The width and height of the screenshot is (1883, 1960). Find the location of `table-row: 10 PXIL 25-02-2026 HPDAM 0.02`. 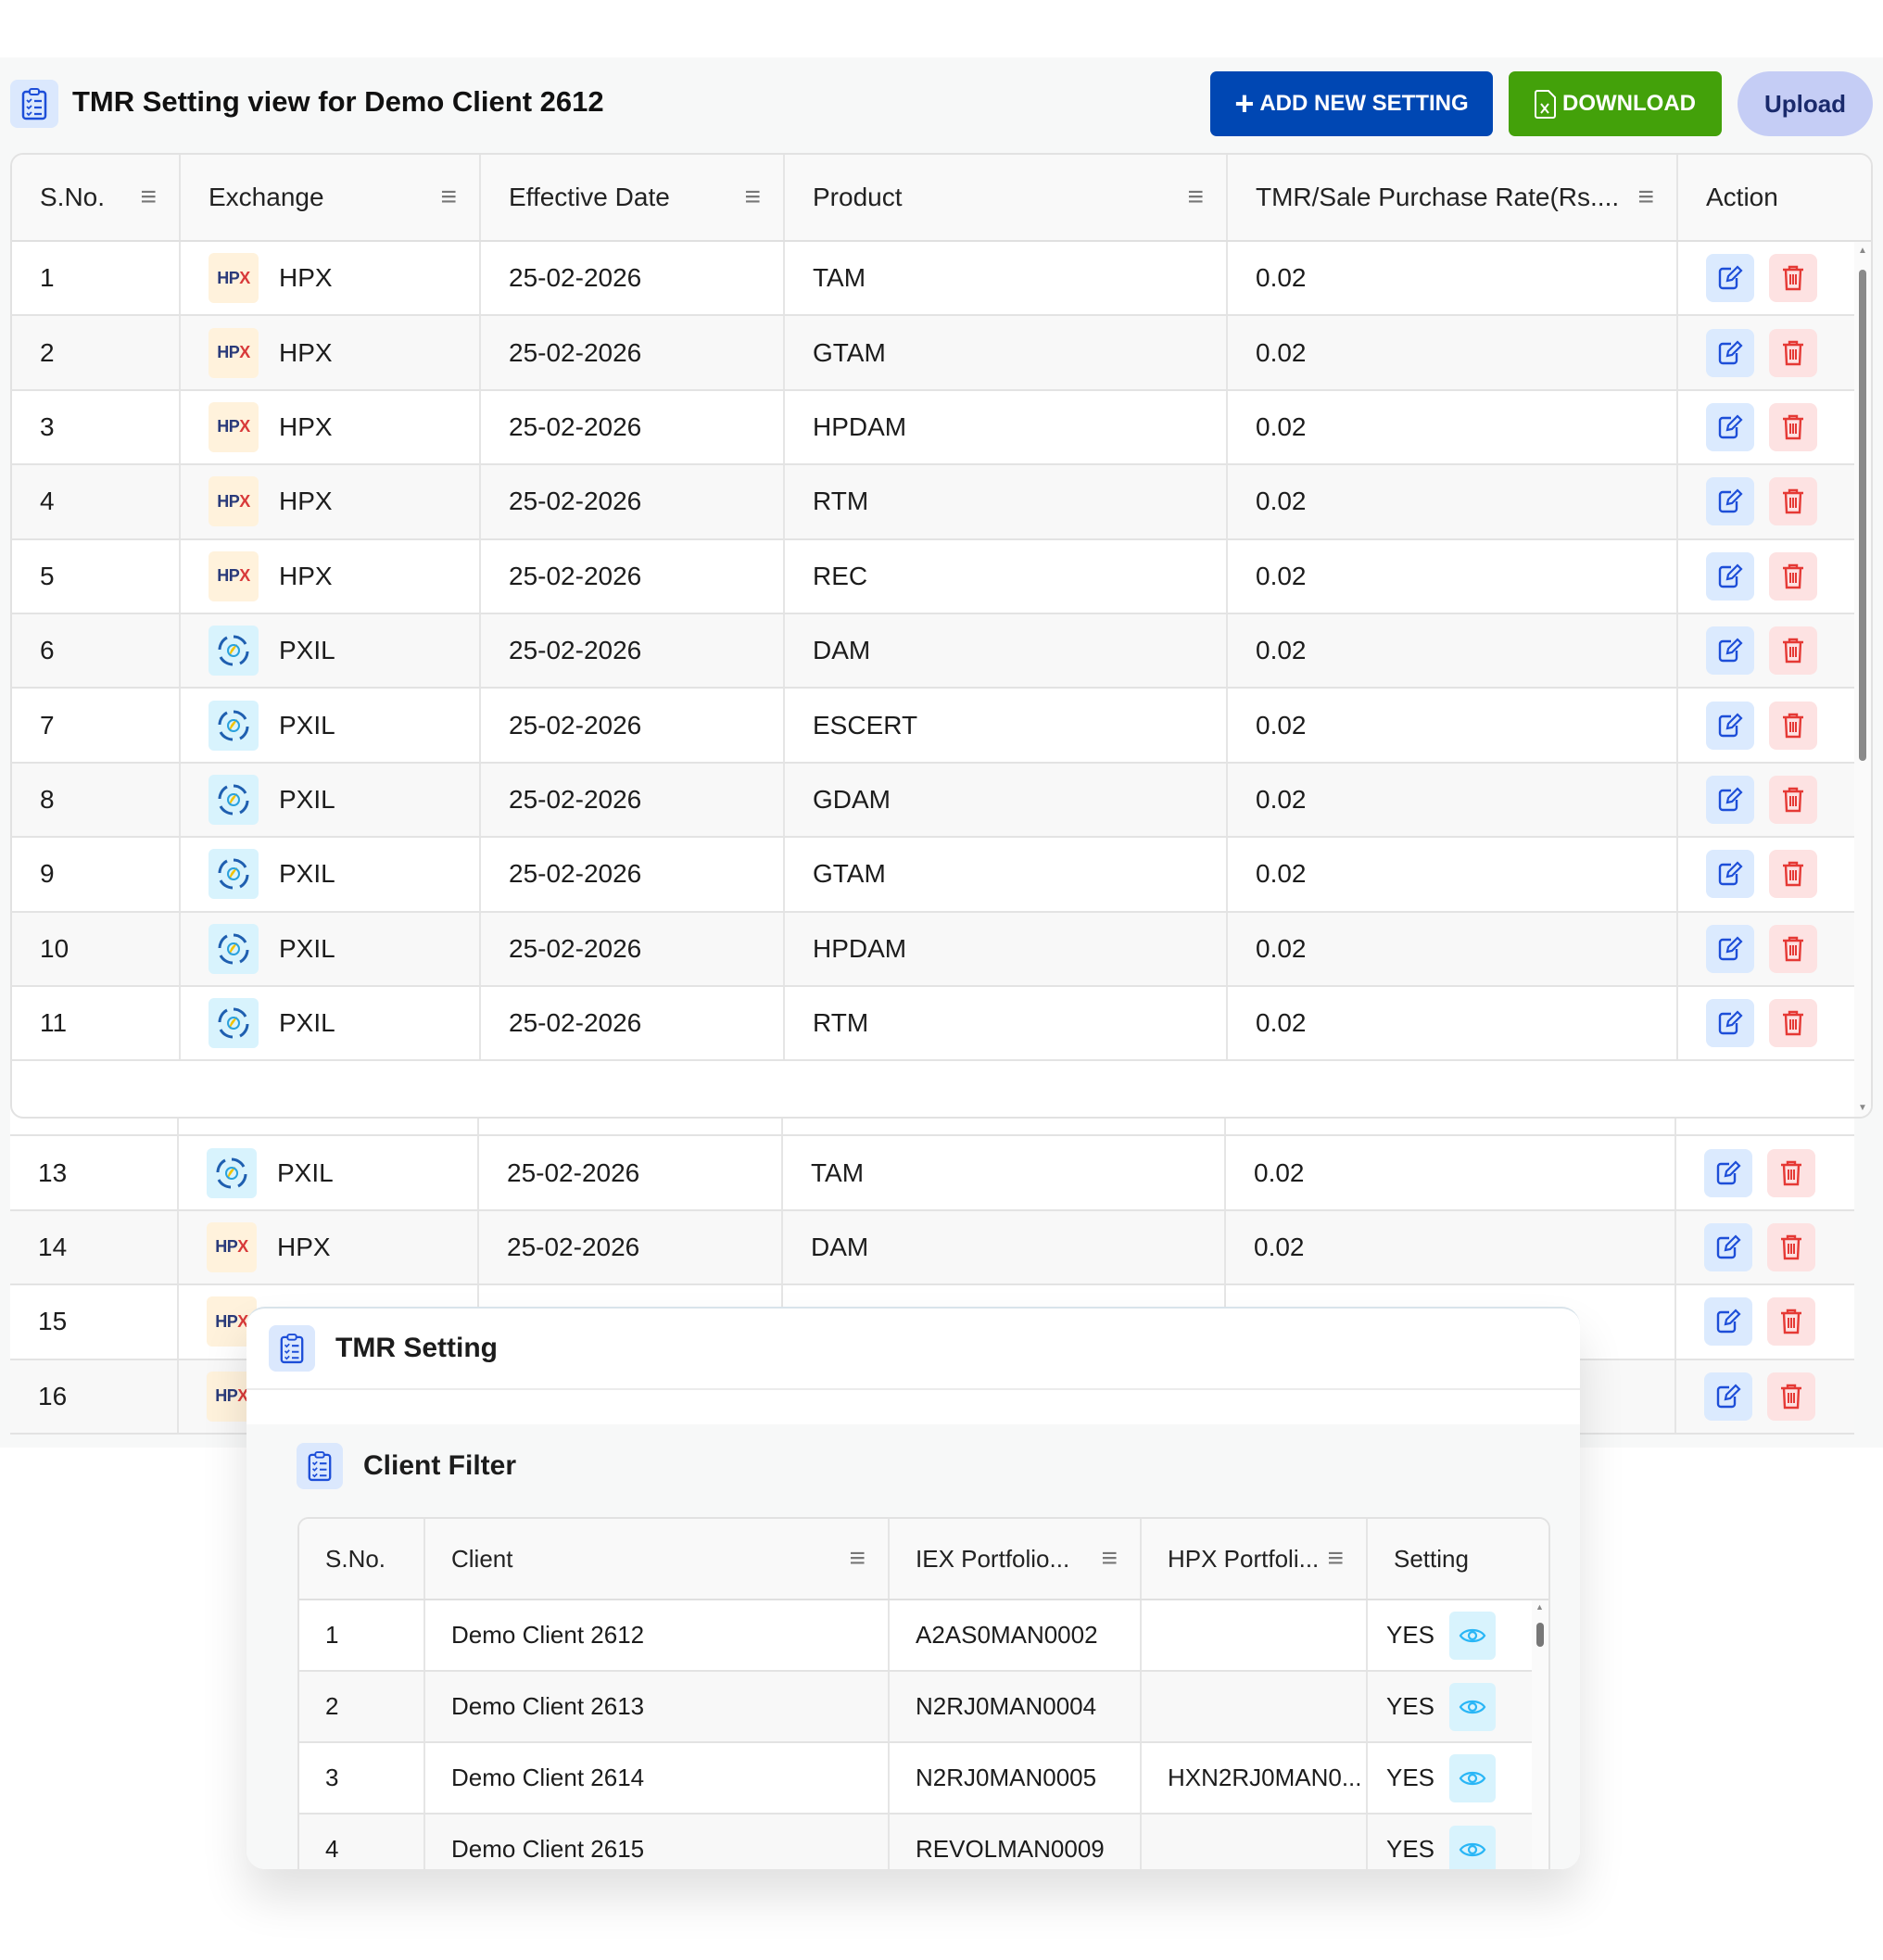

table-row: 10 PXIL 25-02-2026 HPDAM 0.02 is located at coordinates (941, 949).